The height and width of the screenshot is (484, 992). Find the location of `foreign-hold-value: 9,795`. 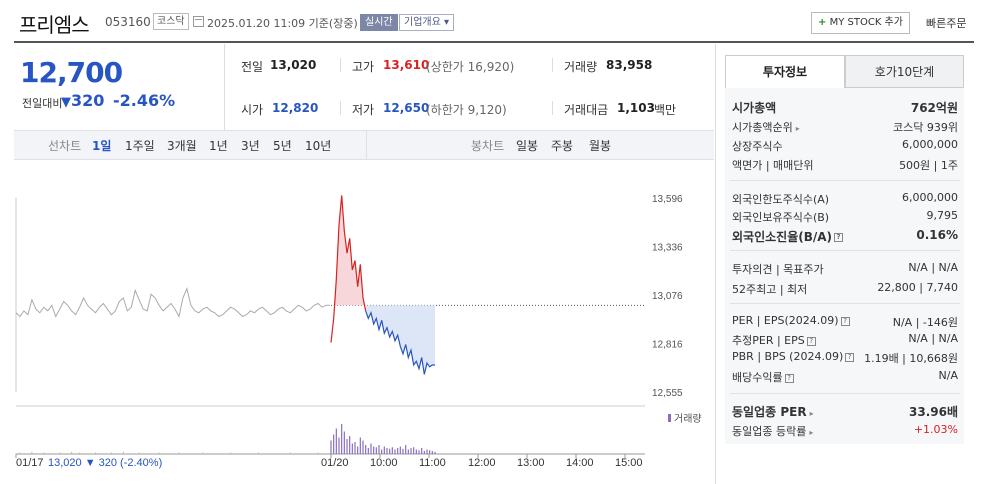

foreign-hold-value: 9,795 is located at coordinates (942, 215).